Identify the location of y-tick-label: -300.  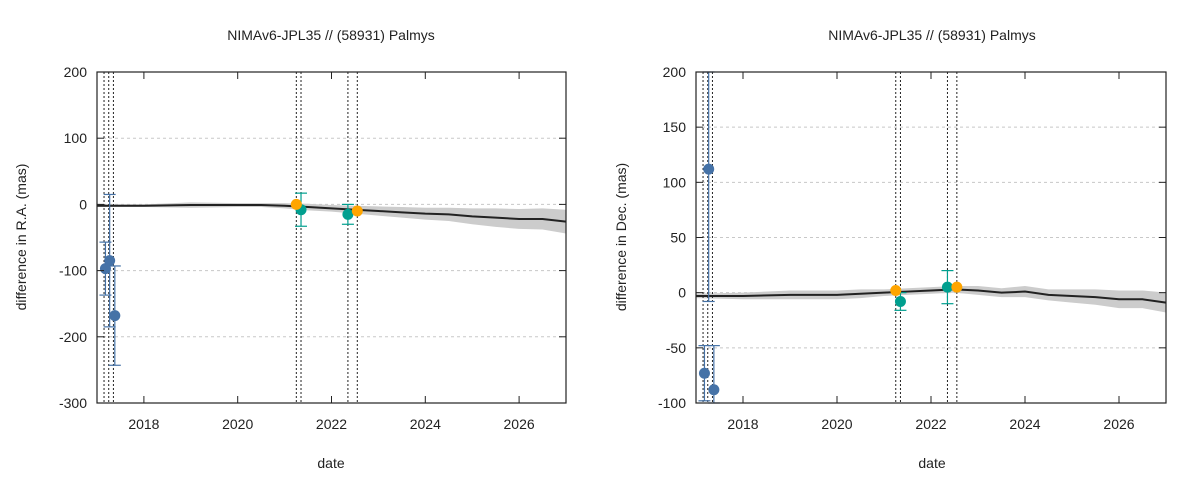
(73, 403).